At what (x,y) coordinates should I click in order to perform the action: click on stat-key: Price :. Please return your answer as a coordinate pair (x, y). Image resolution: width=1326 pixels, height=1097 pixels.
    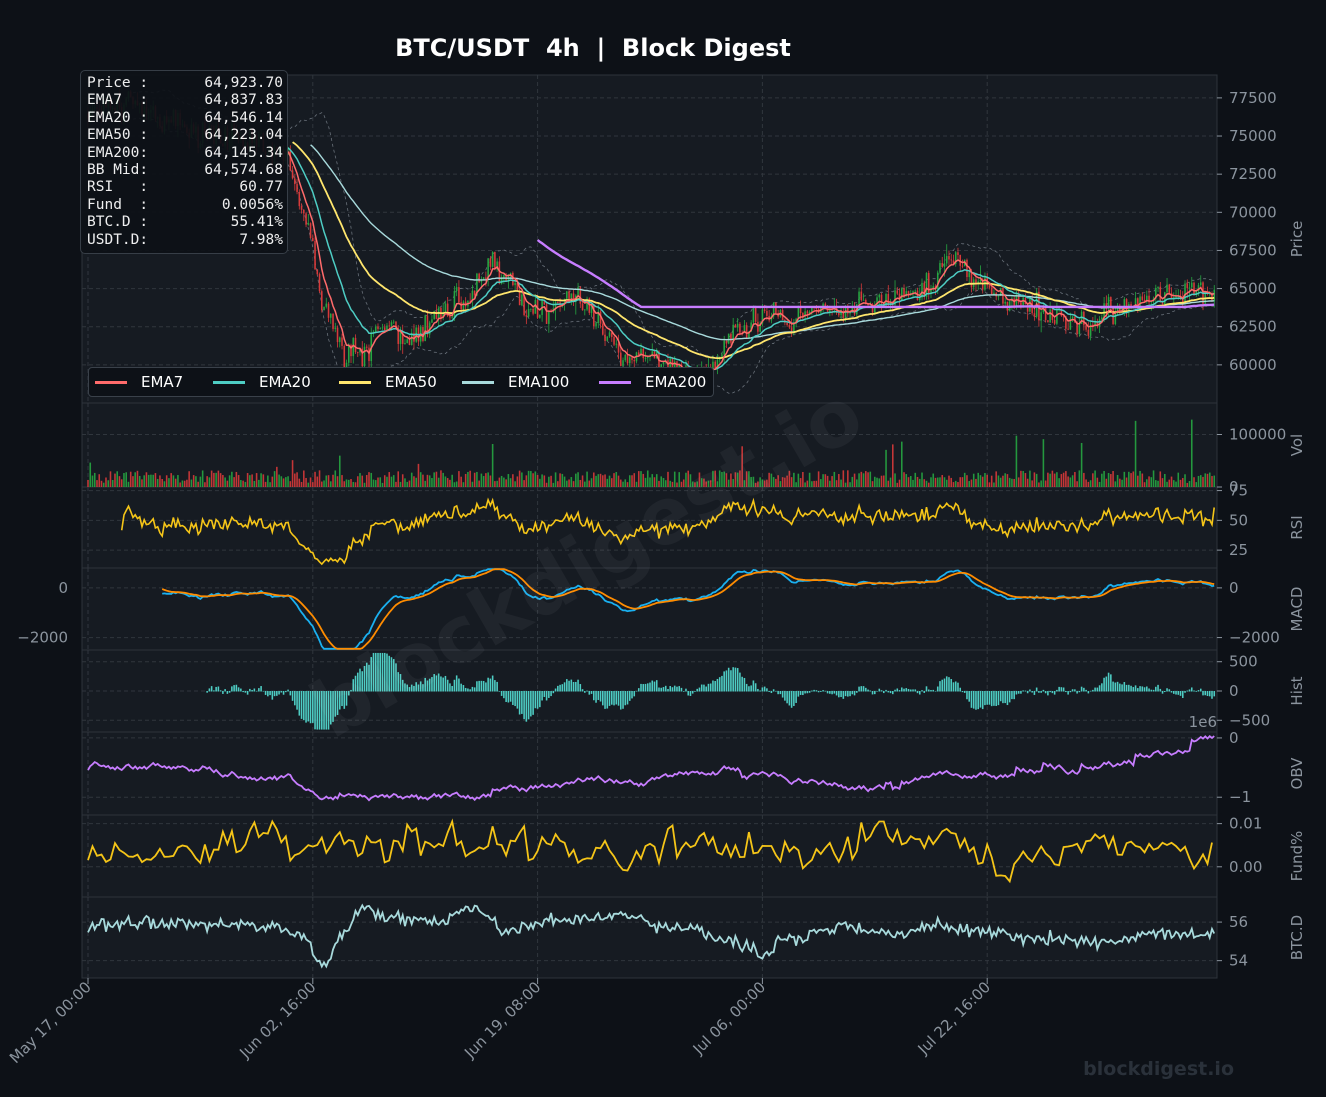
    Looking at the image, I should click on (118, 83).